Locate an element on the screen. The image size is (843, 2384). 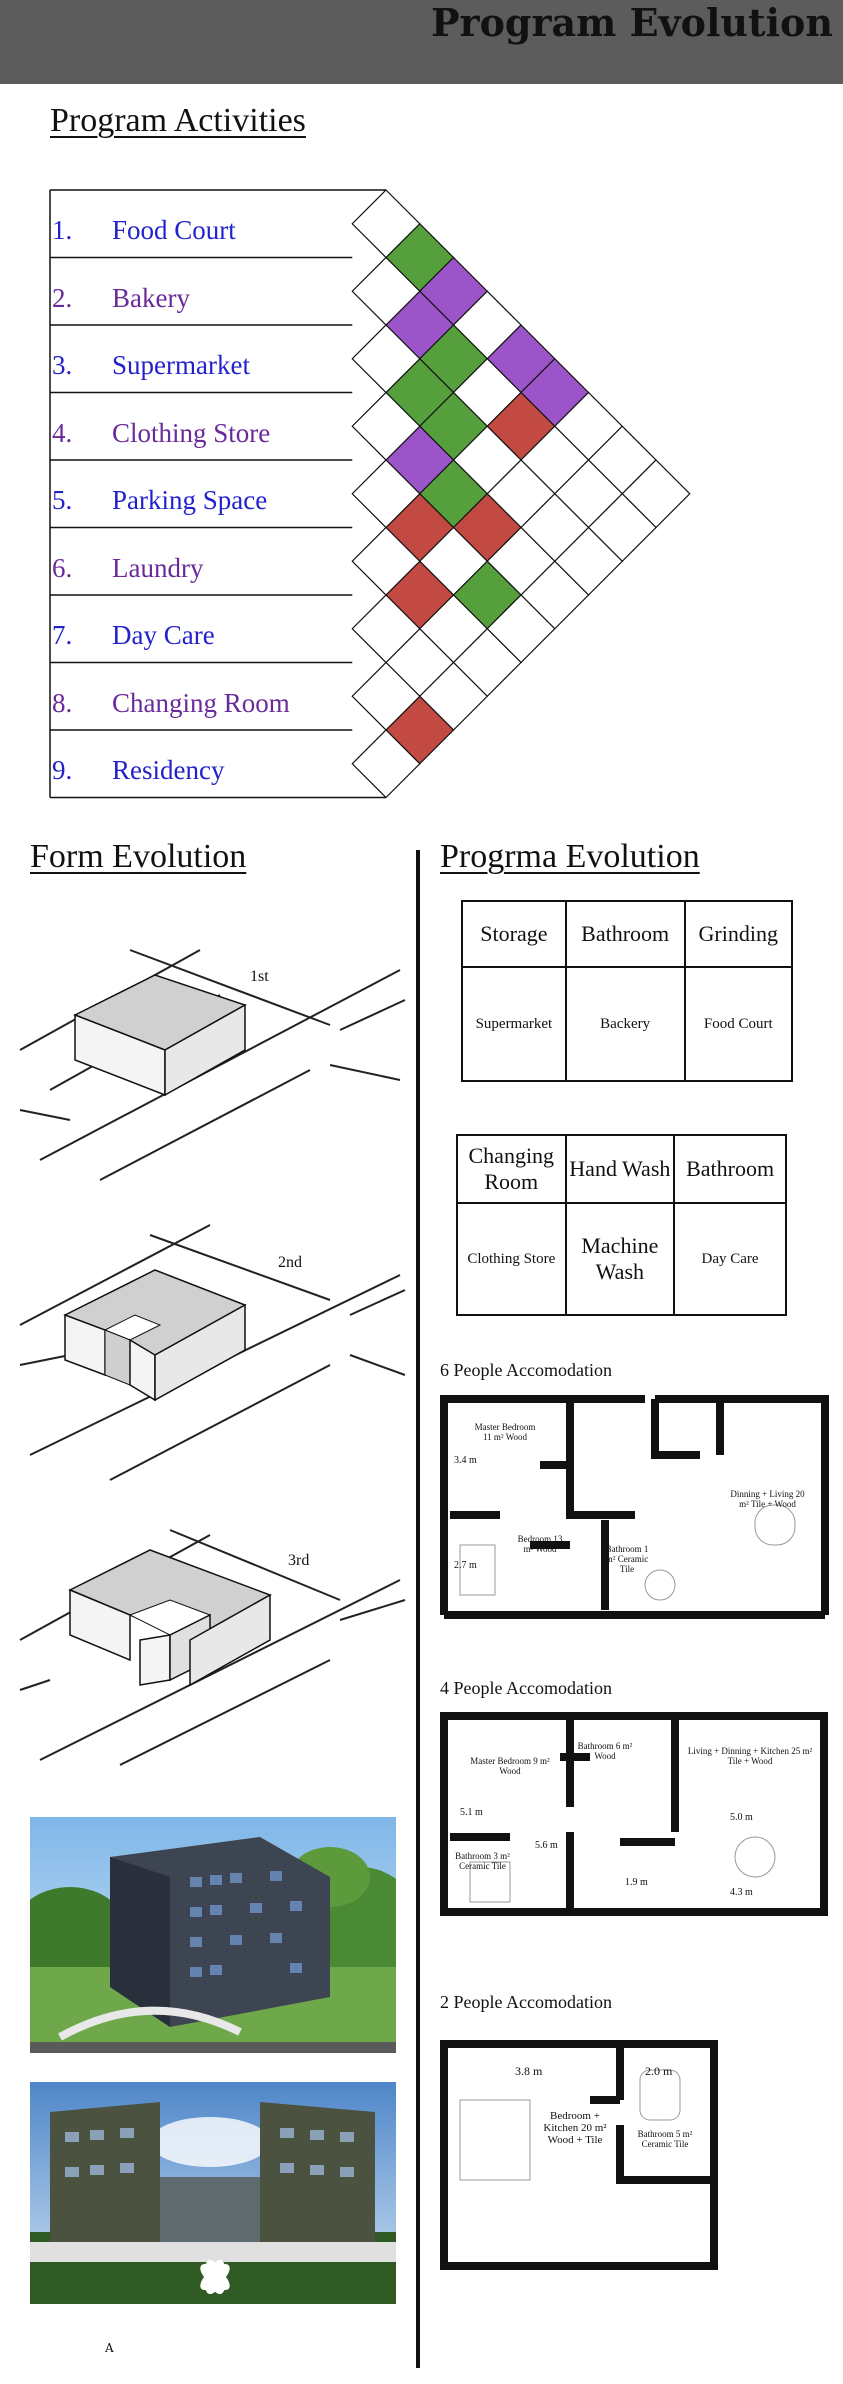
activities-title: Program Activities is located at coordinates (178, 120).